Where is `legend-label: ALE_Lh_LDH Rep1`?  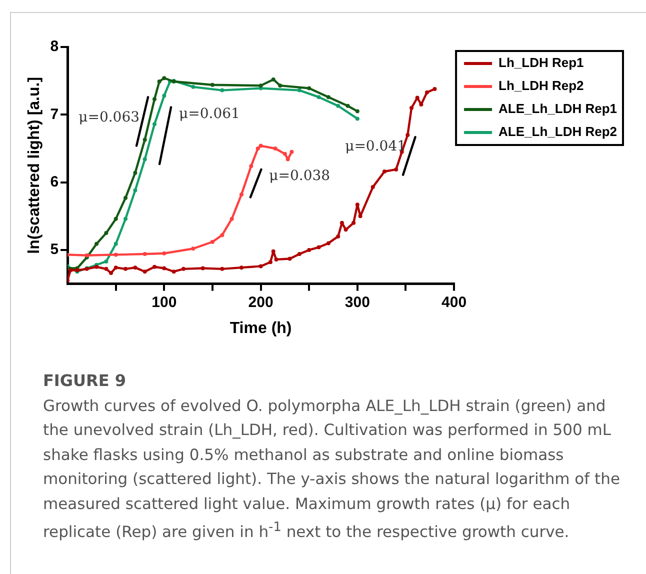 legend-label: ALE_Lh_LDH Rep1 is located at coordinates (558, 108).